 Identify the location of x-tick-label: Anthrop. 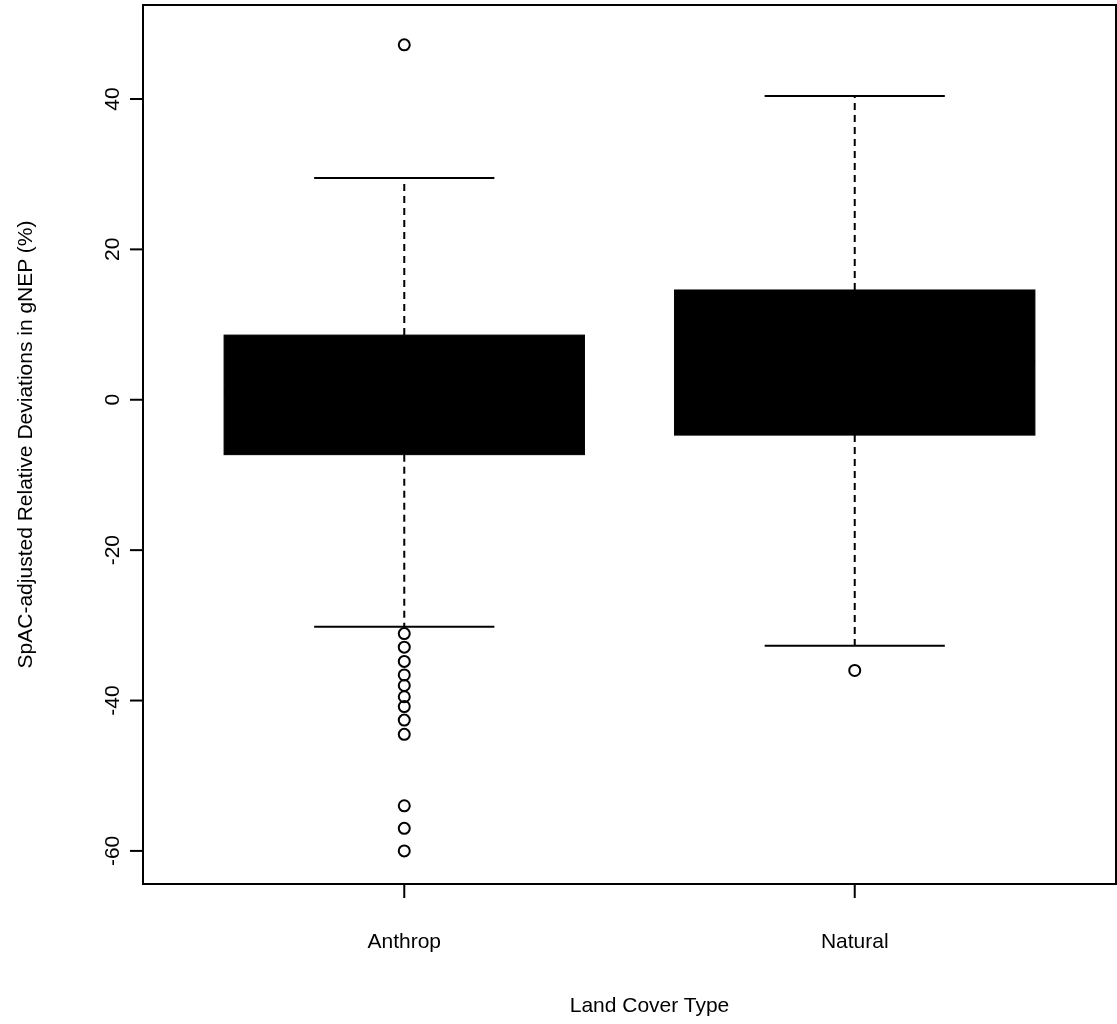
(404, 940).